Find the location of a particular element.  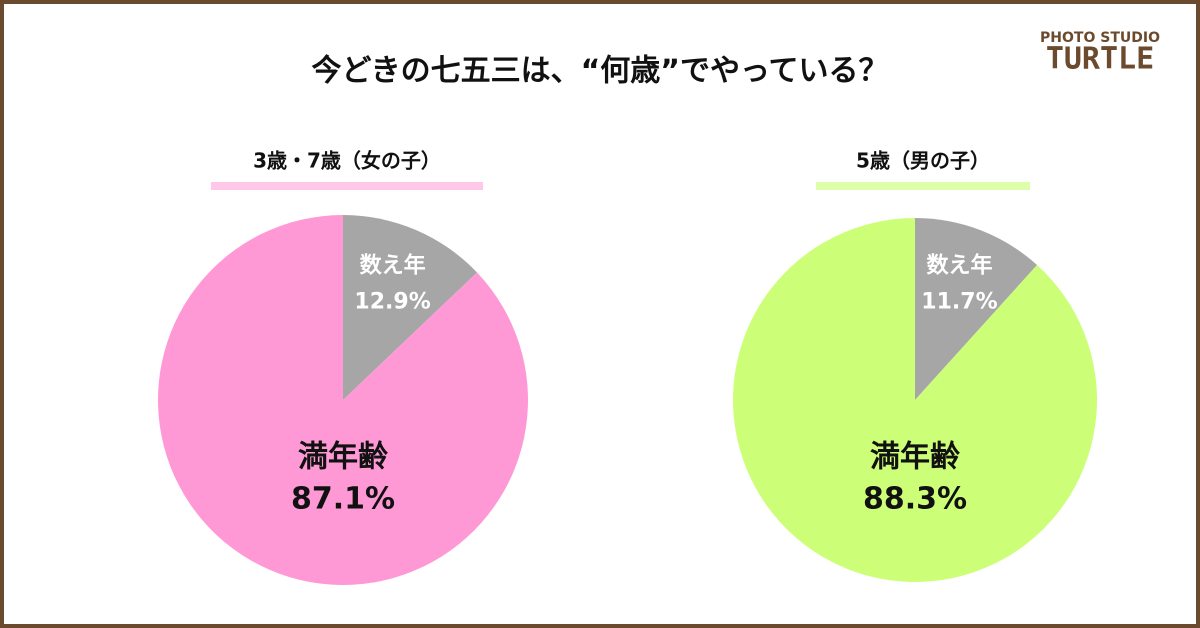

main-title: 今どきの七五三は、“何歳”でやっている？ is located at coordinates (599, 71).